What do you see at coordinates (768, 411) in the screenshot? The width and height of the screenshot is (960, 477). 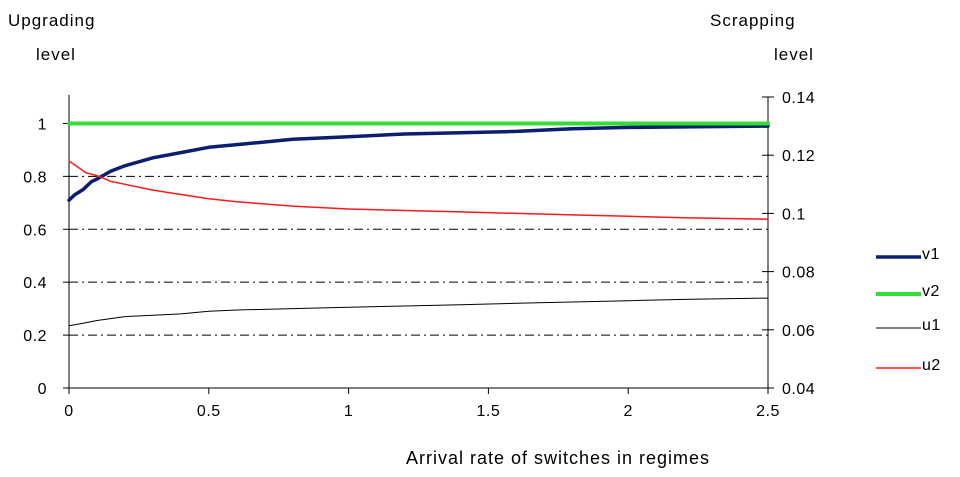 I see `x-tick-label-5: 2.5` at bounding box center [768, 411].